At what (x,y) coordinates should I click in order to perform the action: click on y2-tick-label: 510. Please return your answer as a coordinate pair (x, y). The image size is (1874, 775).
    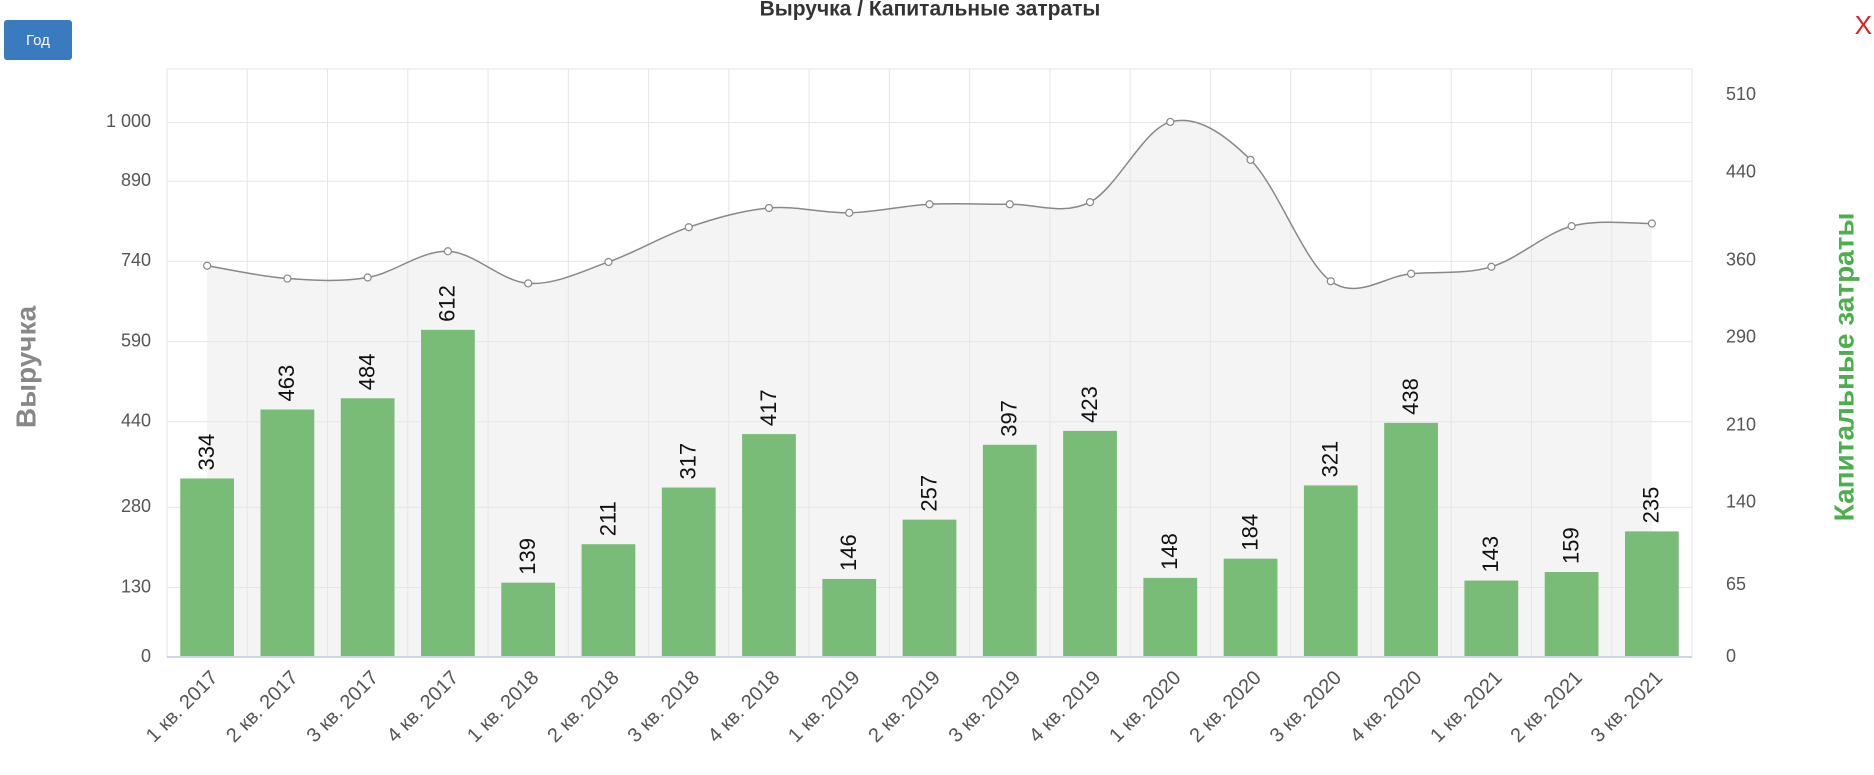
    Looking at the image, I should click on (1741, 94).